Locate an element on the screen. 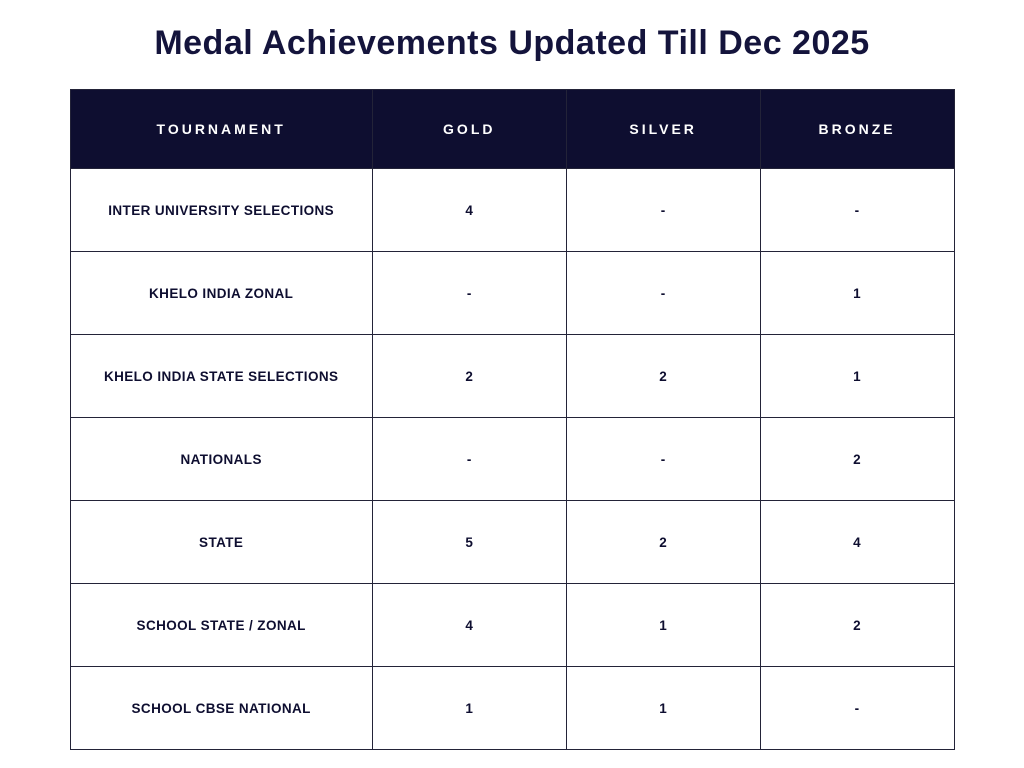  column-header-bronze: BRONZE is located at coordinates (857, 129).